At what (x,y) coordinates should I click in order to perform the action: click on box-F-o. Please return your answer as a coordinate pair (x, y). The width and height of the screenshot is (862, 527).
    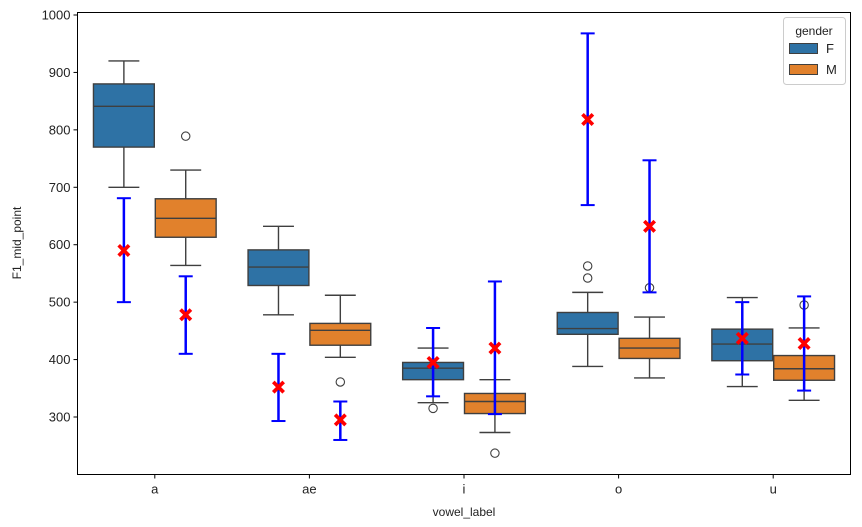
    Looking at the image, I should click on (587, 314).